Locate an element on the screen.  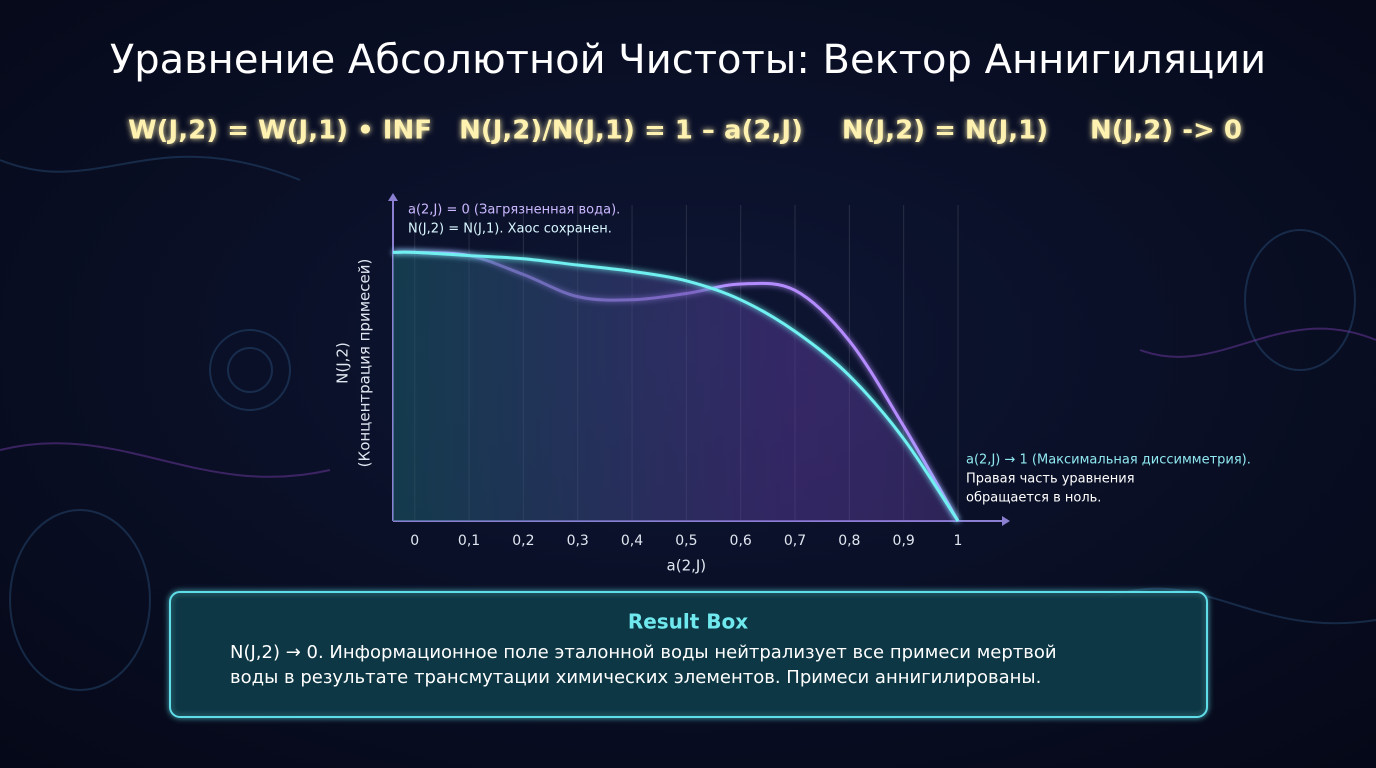
x-tick-label: 0,9 is located at coordinates (904, 541).